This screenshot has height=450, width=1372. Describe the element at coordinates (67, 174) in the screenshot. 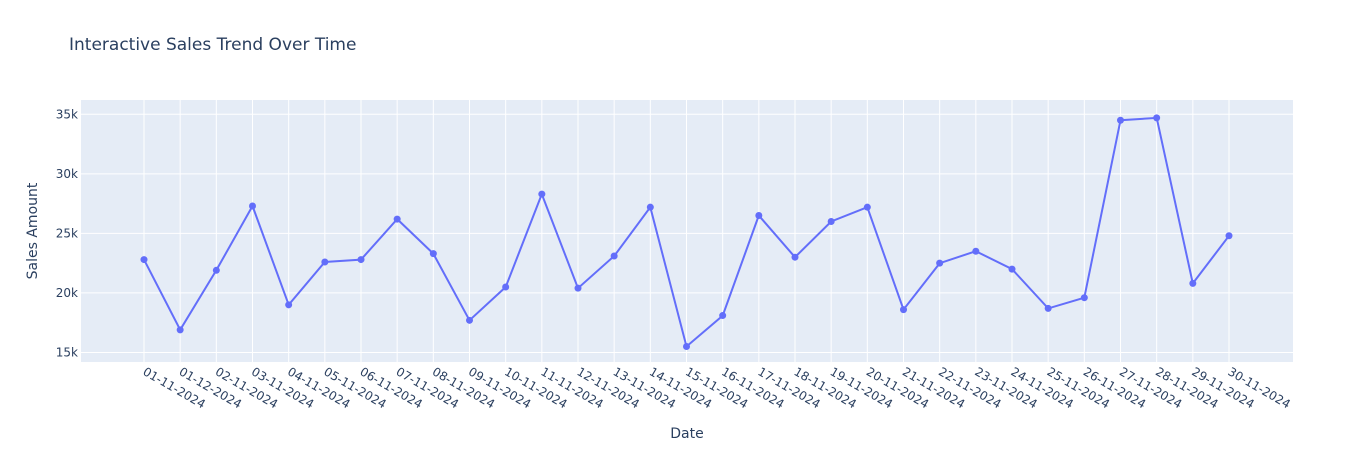

I see `y-tick-label: 30k` at that location.